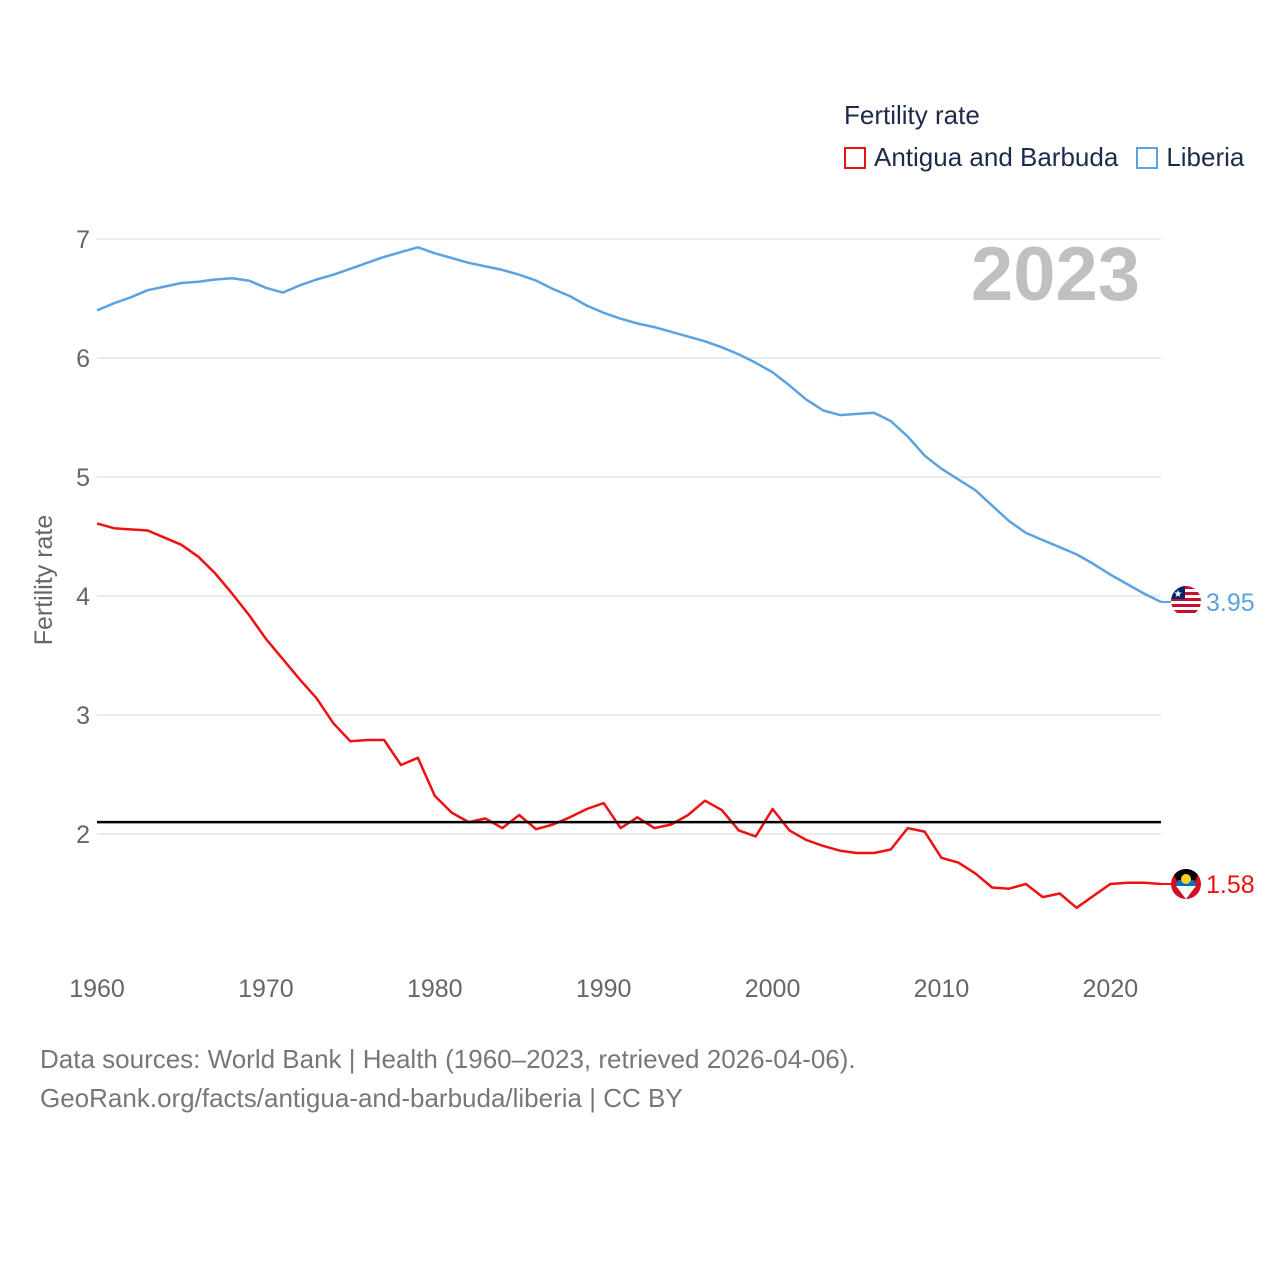 This screenshot has width=1280, height=1280. I want to click on y-axis-ticks: 2 3 4 5 6 7, so click(83, 537).